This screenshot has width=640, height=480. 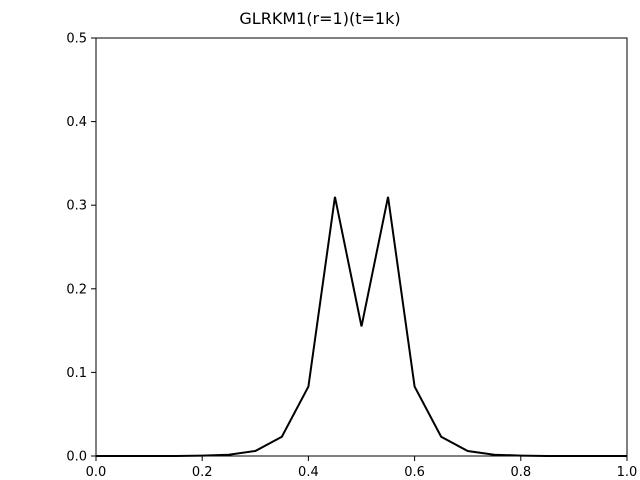 What do you see at coordinates (627, 472) in the screenshot?
I see `x-tick-label: 1.0` at bounding box center [627, 472].